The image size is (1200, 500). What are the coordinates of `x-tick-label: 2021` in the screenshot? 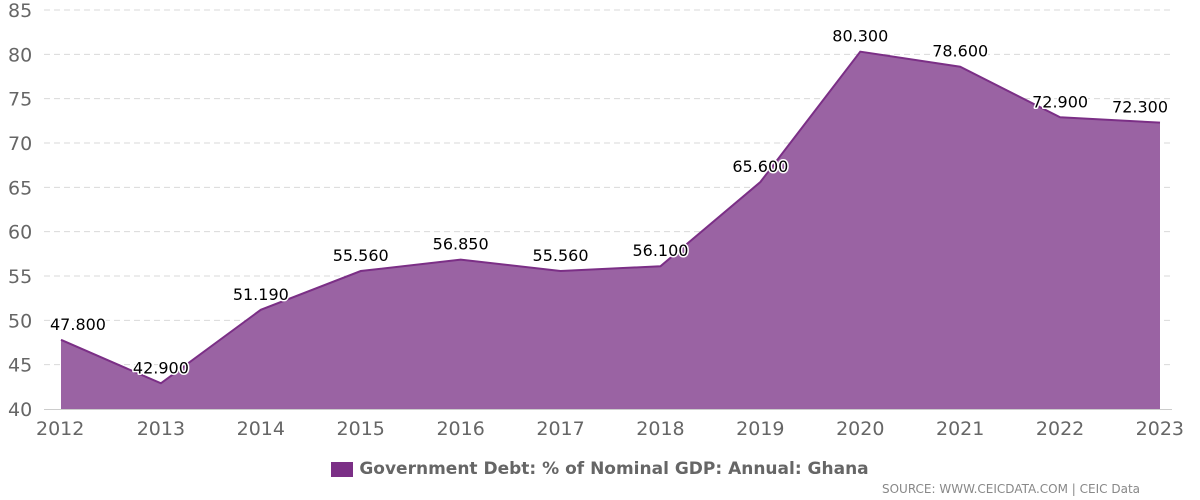 It's located at (960, 429).